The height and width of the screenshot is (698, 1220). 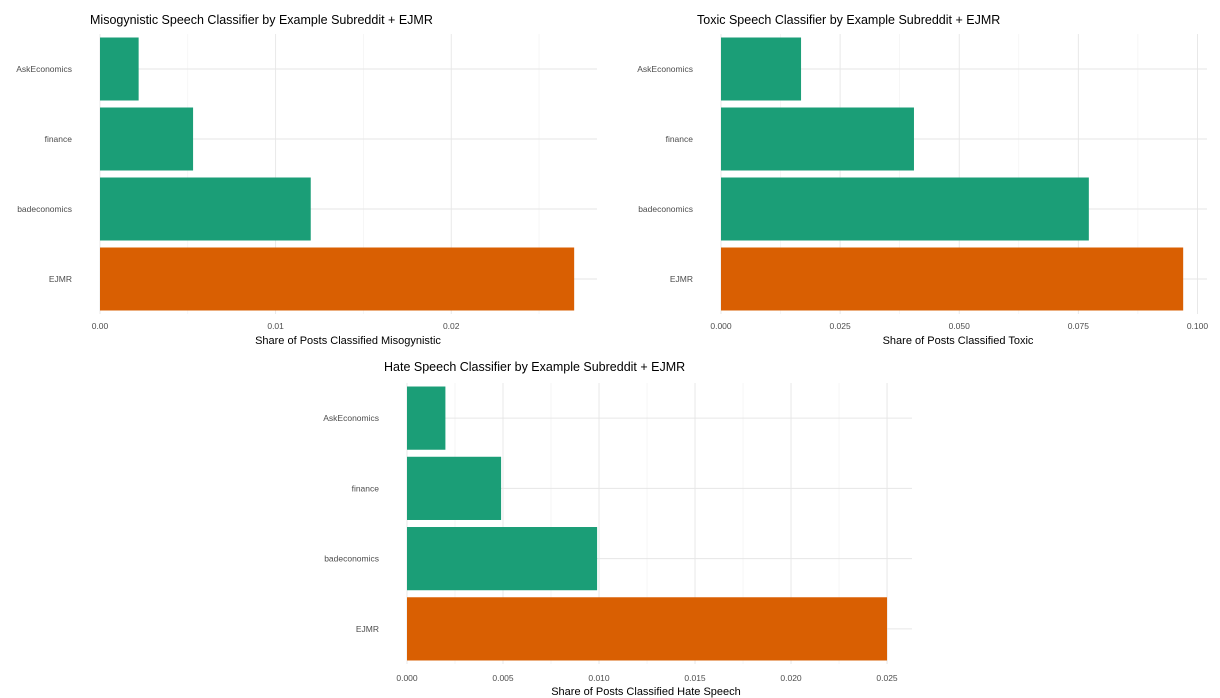 What do you see at coordinates (599, 678) in the screenshot?
I see `x-tick-label: 0.010` at bounding box center [599, 678].